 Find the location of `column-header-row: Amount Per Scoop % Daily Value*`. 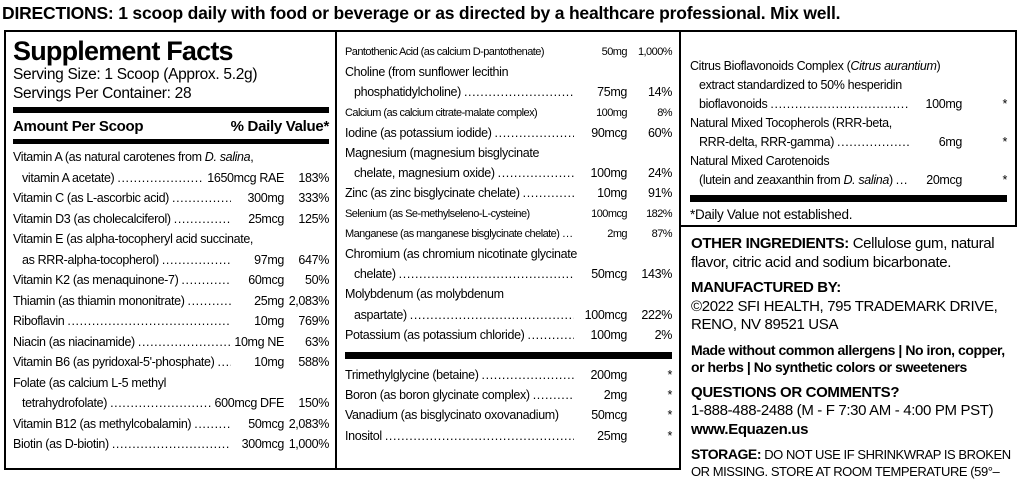

column-header-row: Amount Per Scoop % Daily Value* is located at coordinates (171, 126).